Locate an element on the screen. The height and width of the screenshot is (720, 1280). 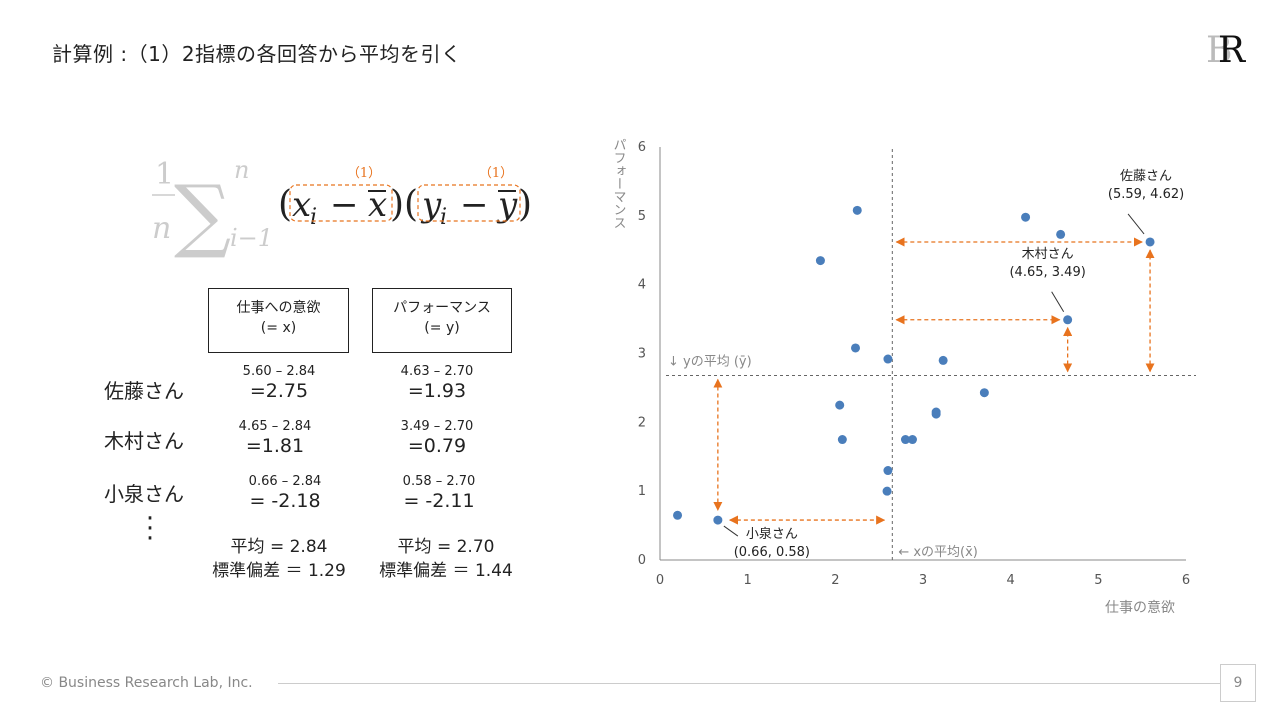
calc-y-koizumi: 0.58 – 2.70 = -2.11 is located at coordinates (439, 493).